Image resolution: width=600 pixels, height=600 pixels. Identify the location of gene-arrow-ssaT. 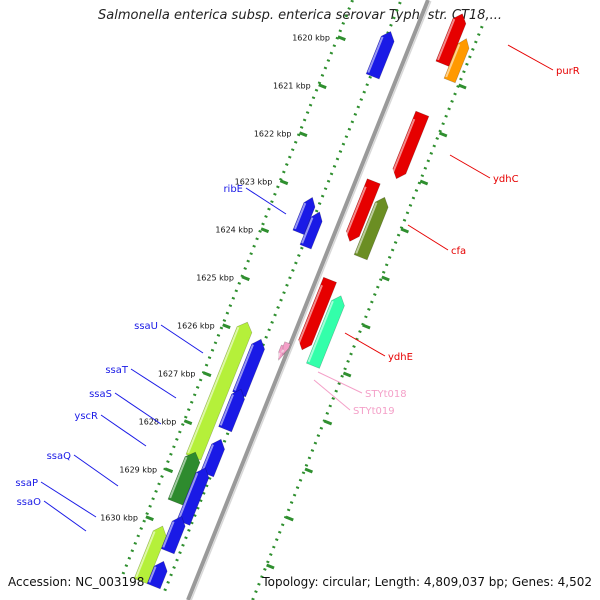
(231, 410).